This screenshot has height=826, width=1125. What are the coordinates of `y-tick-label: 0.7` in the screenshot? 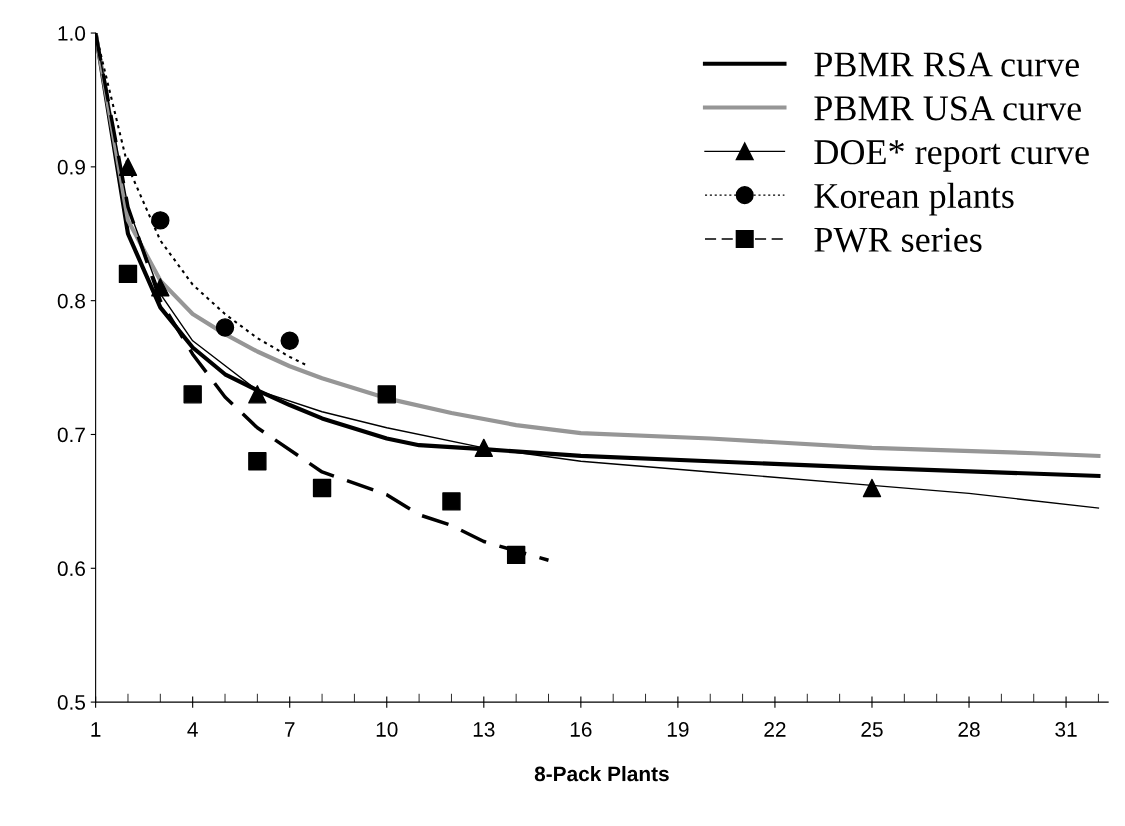 It's located at (71, 435).